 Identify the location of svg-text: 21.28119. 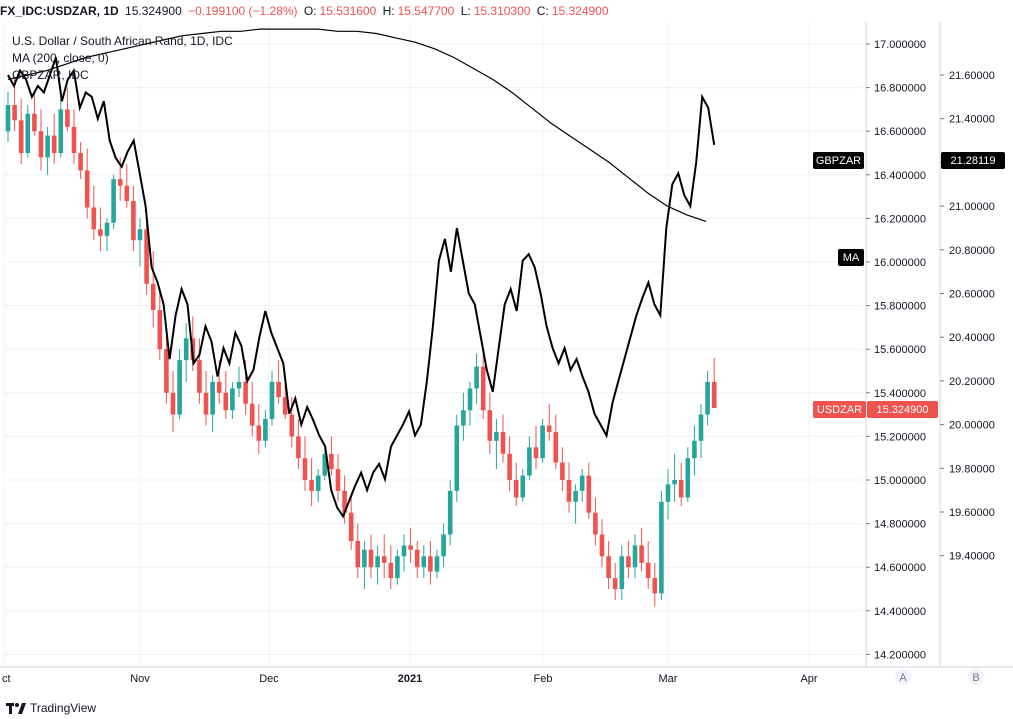
(972, 161).